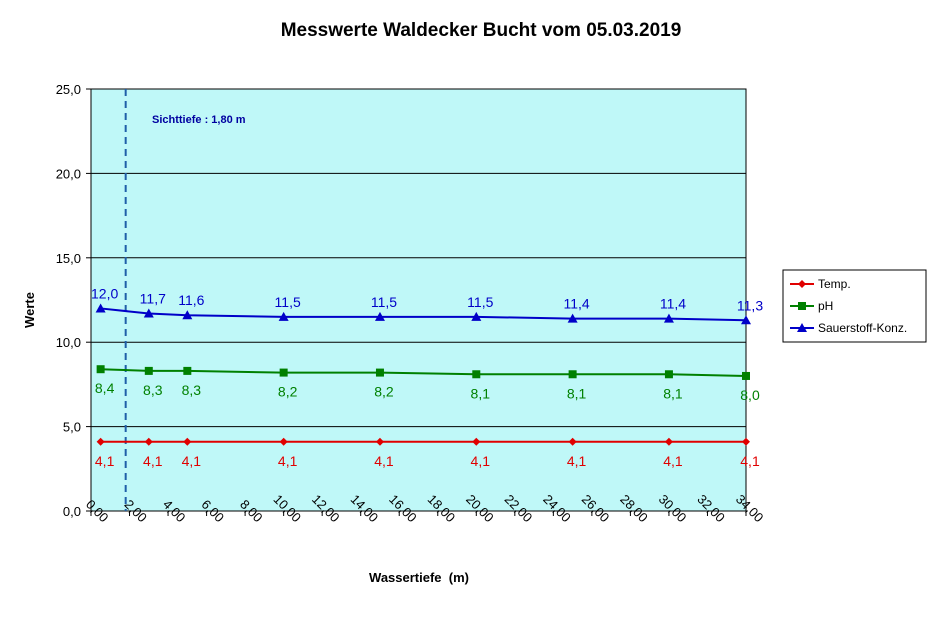  I want to click on y-tick-label: 5,0, so click(72, 427).